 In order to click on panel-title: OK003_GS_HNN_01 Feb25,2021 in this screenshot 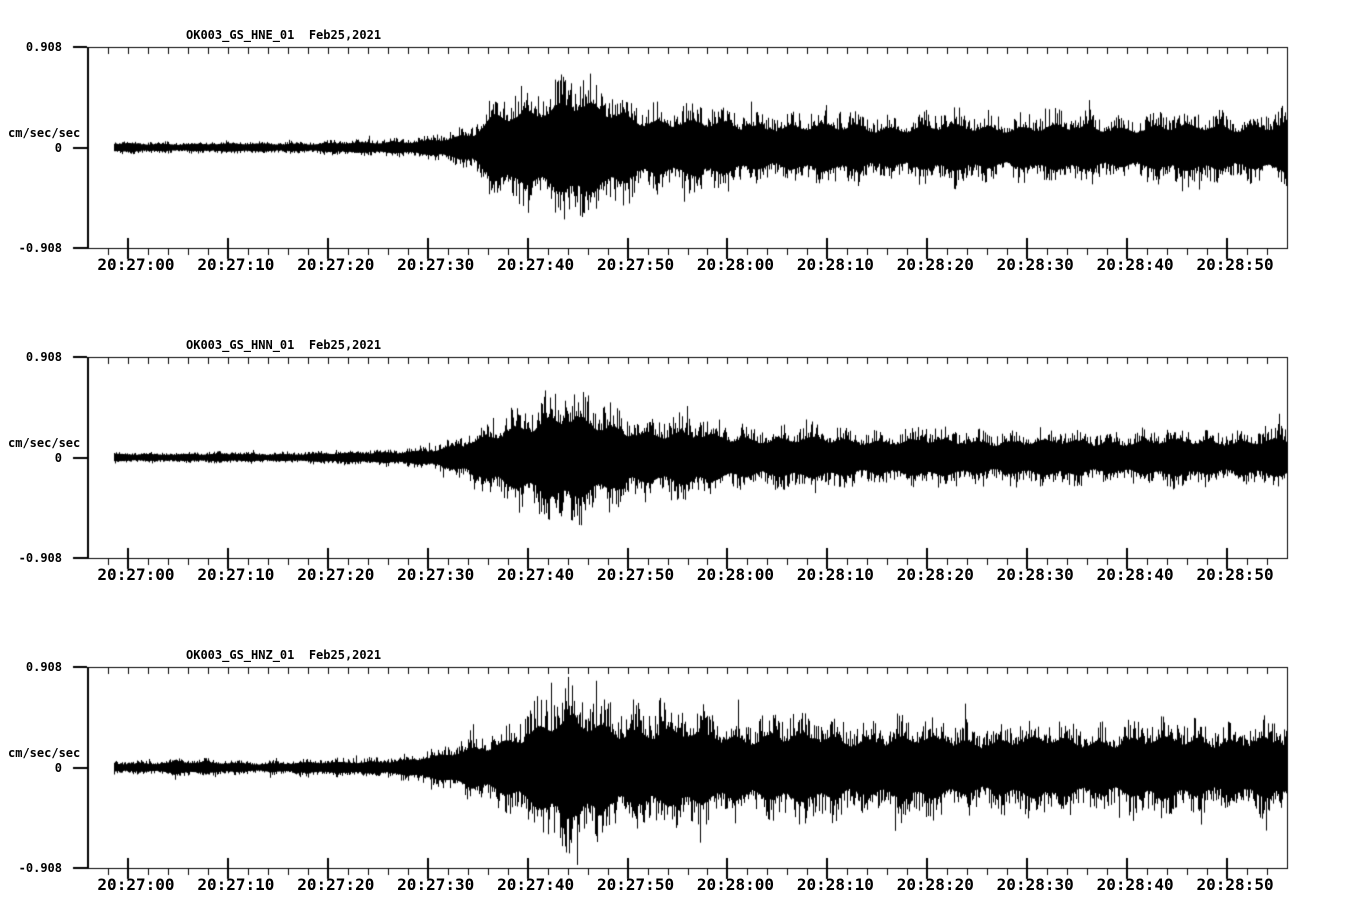, I will do `click(284, 345)`.